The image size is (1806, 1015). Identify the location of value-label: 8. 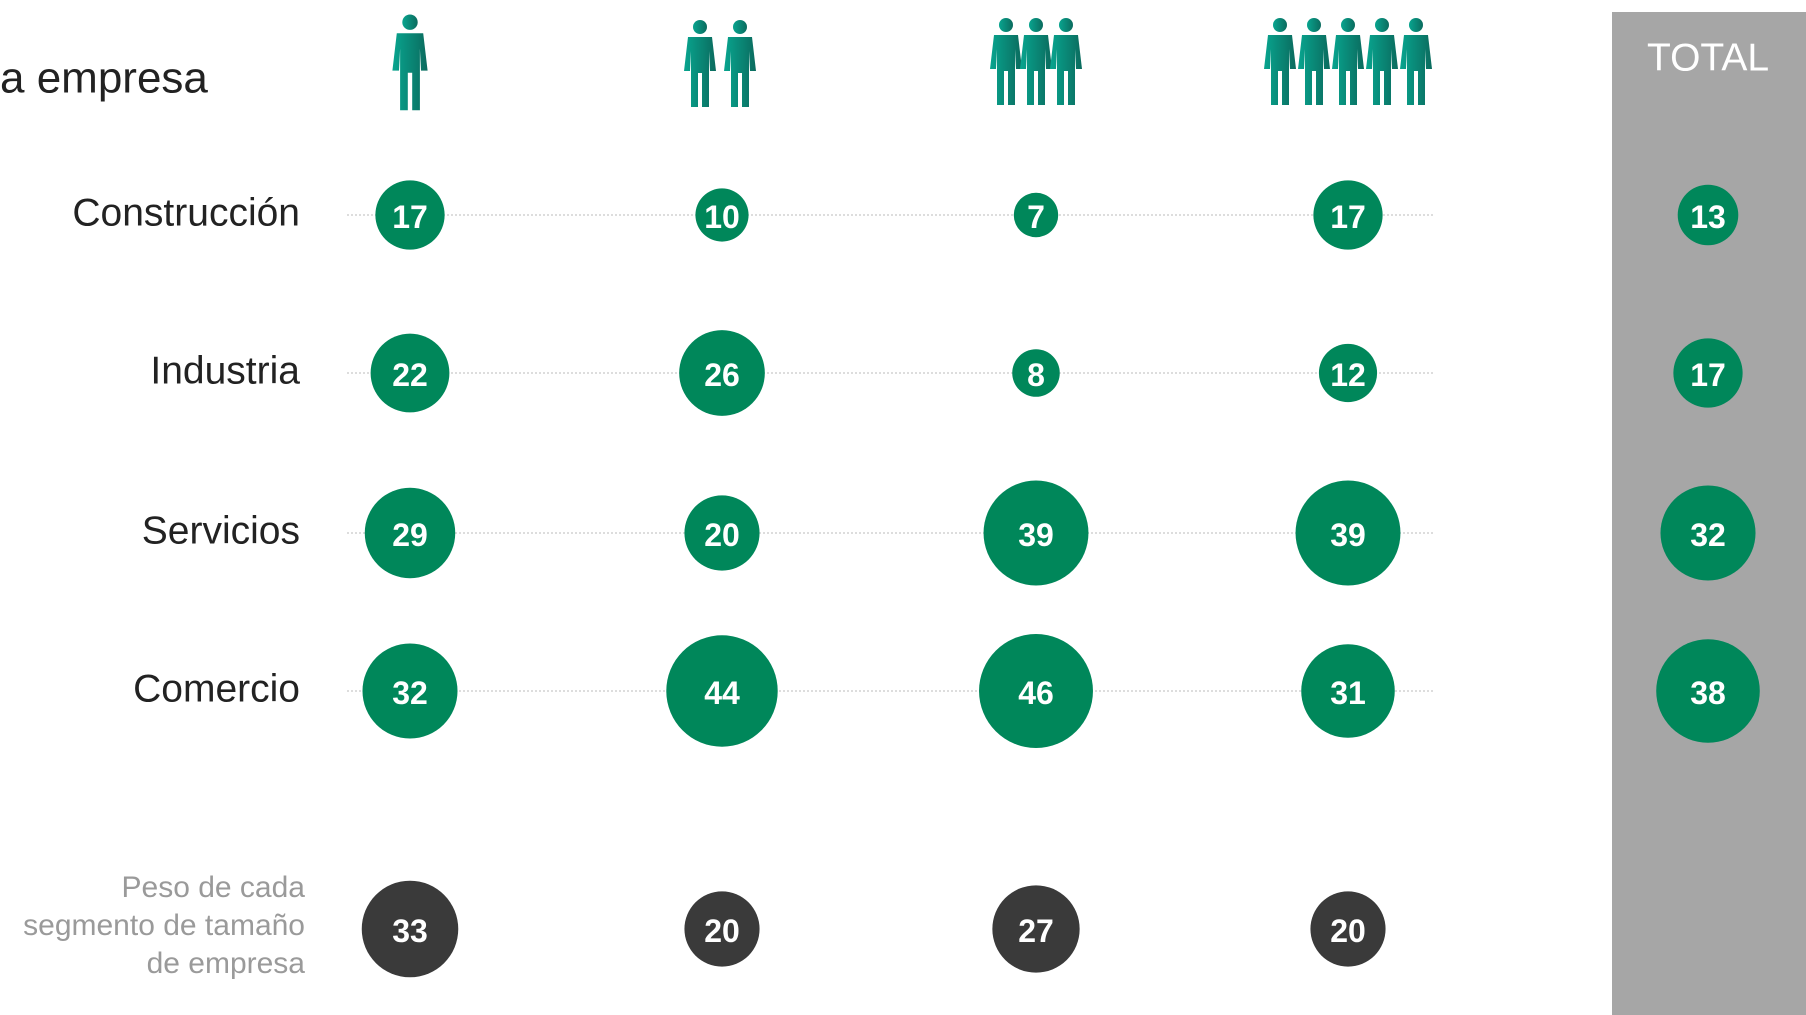
(1036, 375).